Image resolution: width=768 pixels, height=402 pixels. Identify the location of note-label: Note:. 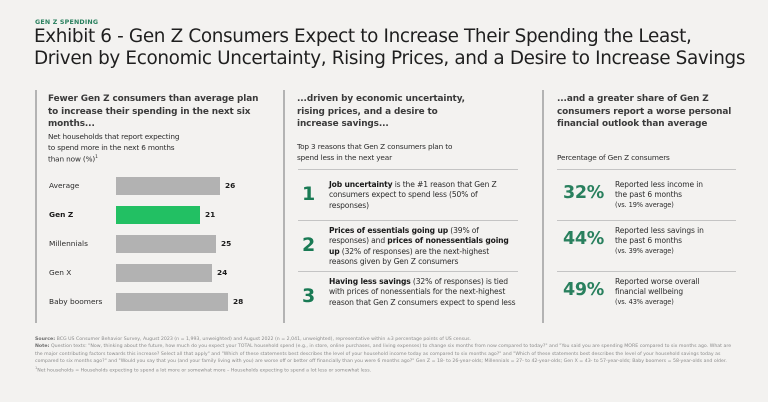
(42, 347).